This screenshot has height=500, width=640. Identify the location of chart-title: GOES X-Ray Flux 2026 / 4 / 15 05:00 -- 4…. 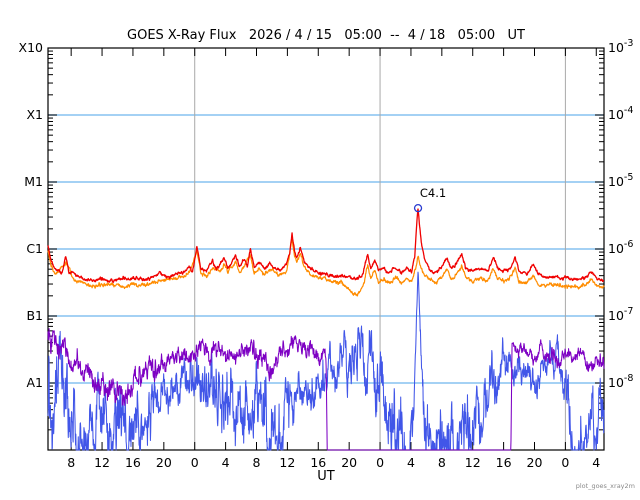
(326, 35).